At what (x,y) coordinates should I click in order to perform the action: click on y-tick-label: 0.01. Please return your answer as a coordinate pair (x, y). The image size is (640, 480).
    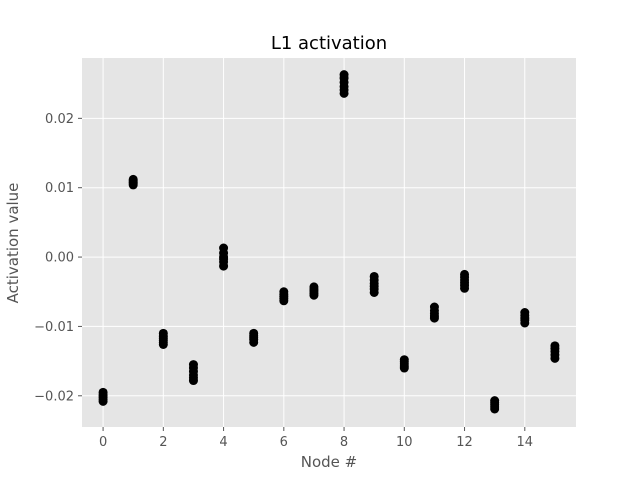
    Looking at the image, I should click on (59, 188).